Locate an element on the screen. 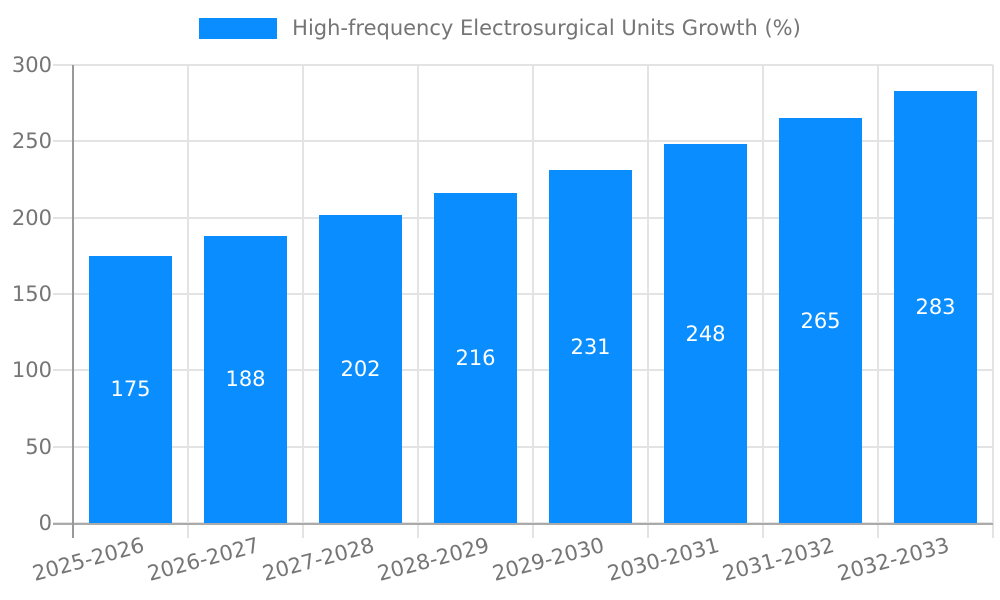  x-axis-line is located at coordinates (523, 524).